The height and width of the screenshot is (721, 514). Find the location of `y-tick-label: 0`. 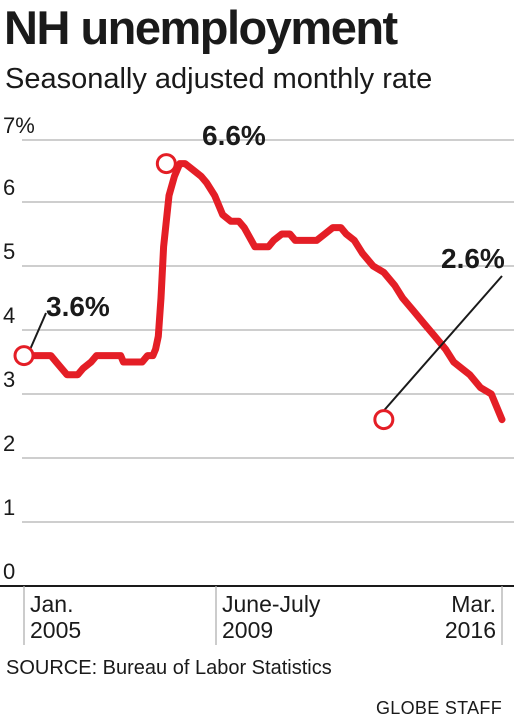

y-tick-label: 0 is located at coordinates (9, 571).